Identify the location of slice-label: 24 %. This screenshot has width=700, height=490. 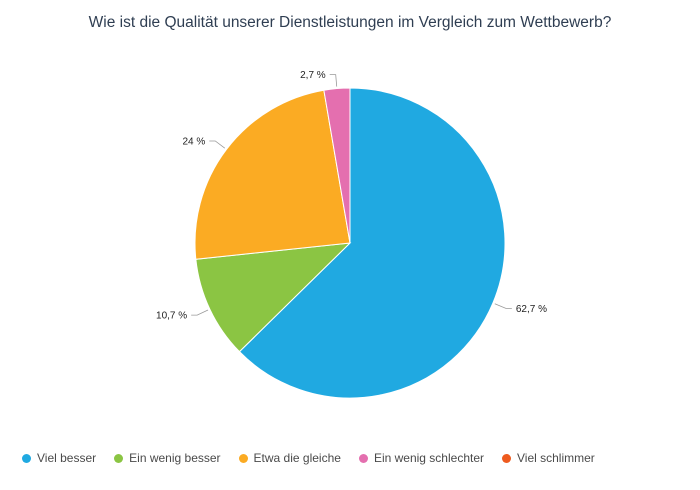
(193, 141).